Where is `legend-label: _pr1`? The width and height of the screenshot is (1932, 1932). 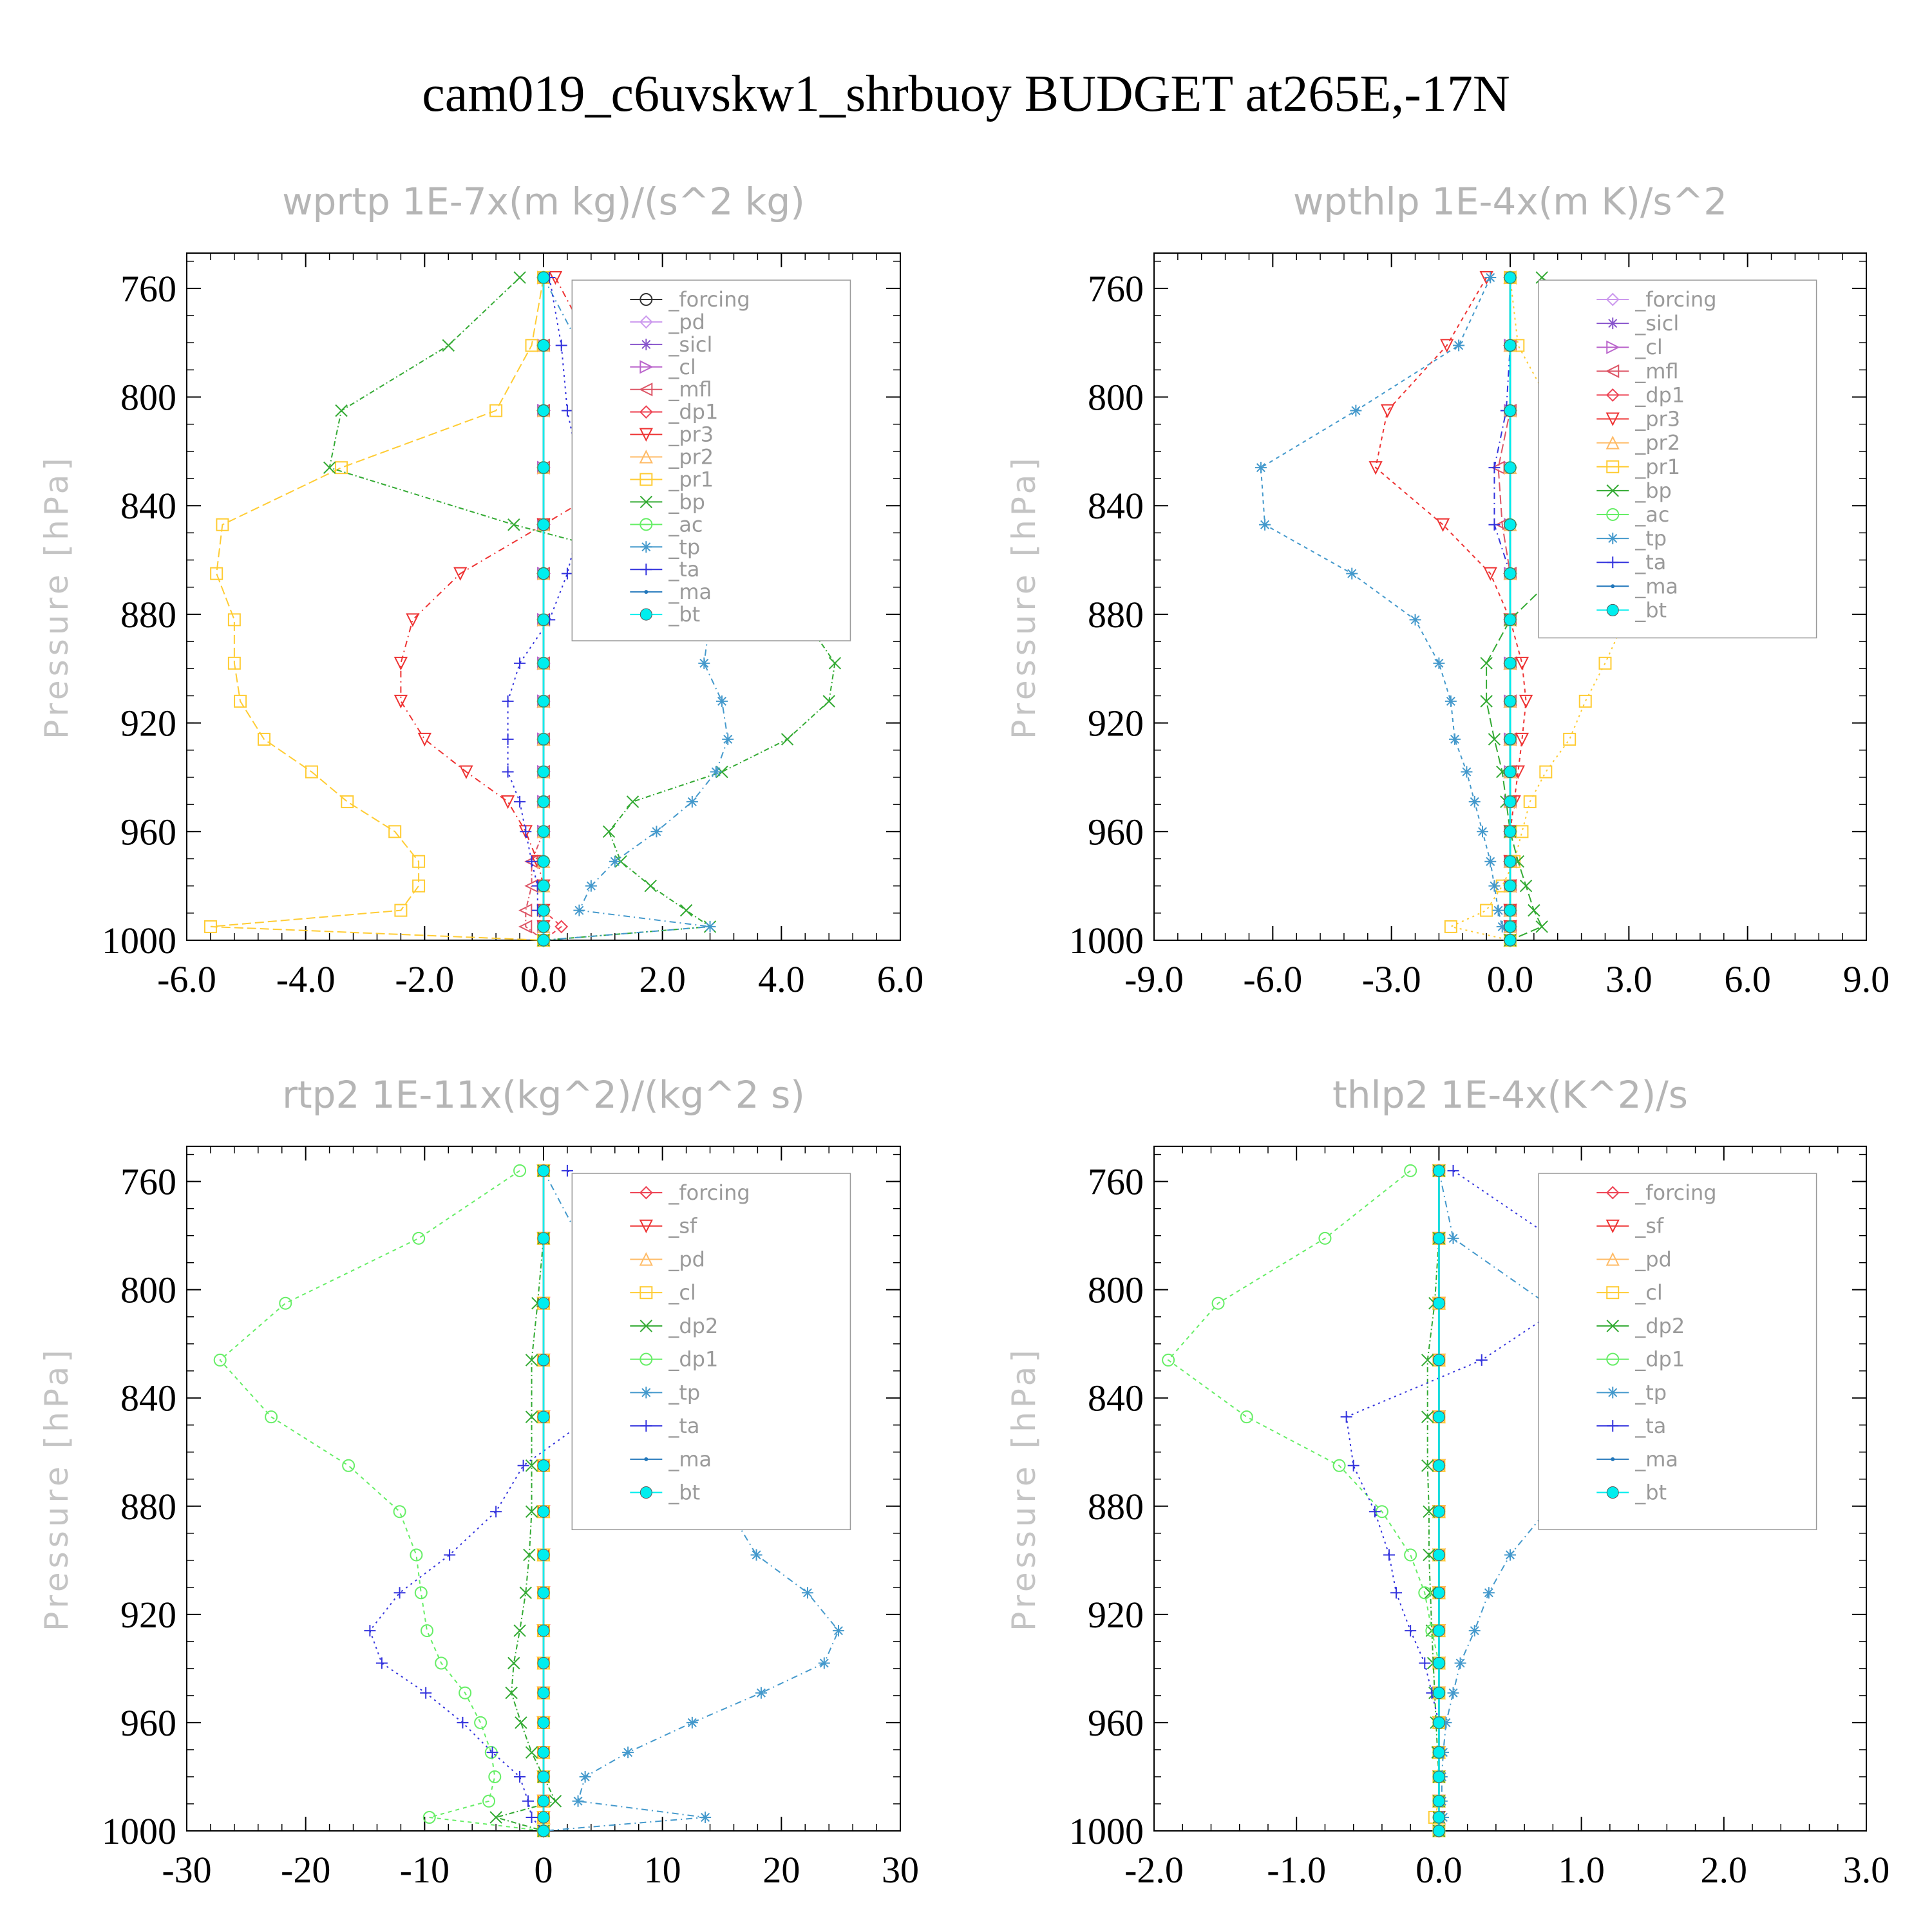
legend-label: _pr1 is located at coordinates (1657, 467).